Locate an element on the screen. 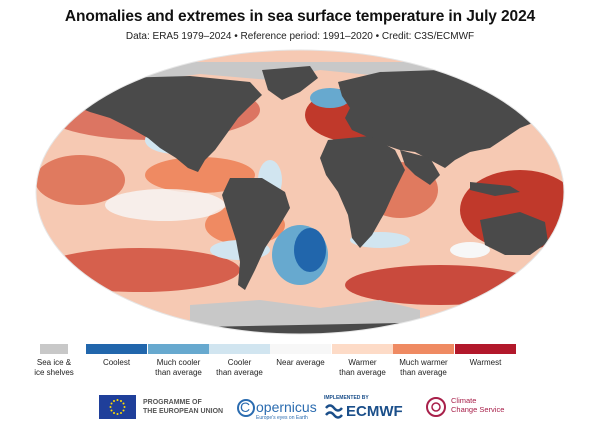 This screenshot has height=427, width=600. copernicus-letter: C is located at coordinates (245, 407).